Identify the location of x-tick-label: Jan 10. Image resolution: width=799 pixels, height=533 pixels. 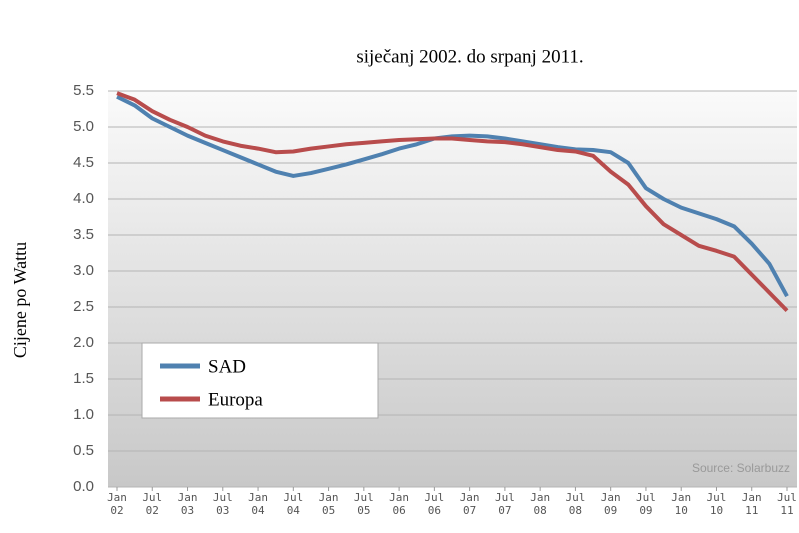
(681, 504).